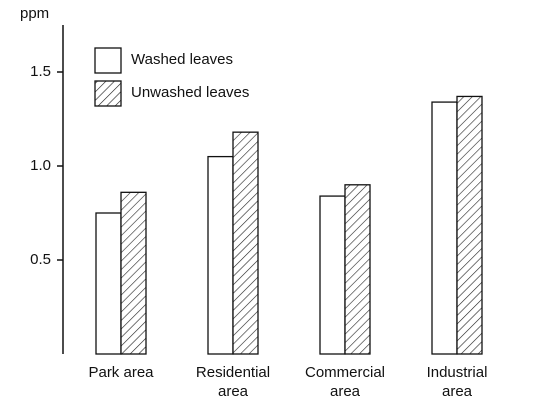  What do you see at coordinates (457, 372) in the screenshot?
I see `x-tick-label-line: Industrial` at bounding box center [457, 372].